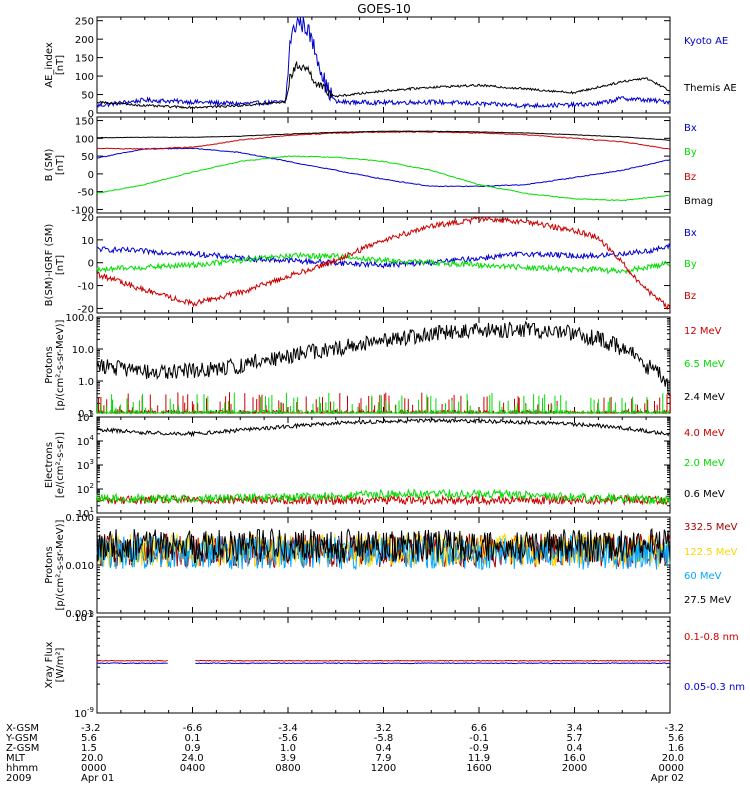  What do you see at coordinates (704, 433) in the screenshot?
I see `legend-entry: 4.0 MeV` at bounding box center [704, 433].